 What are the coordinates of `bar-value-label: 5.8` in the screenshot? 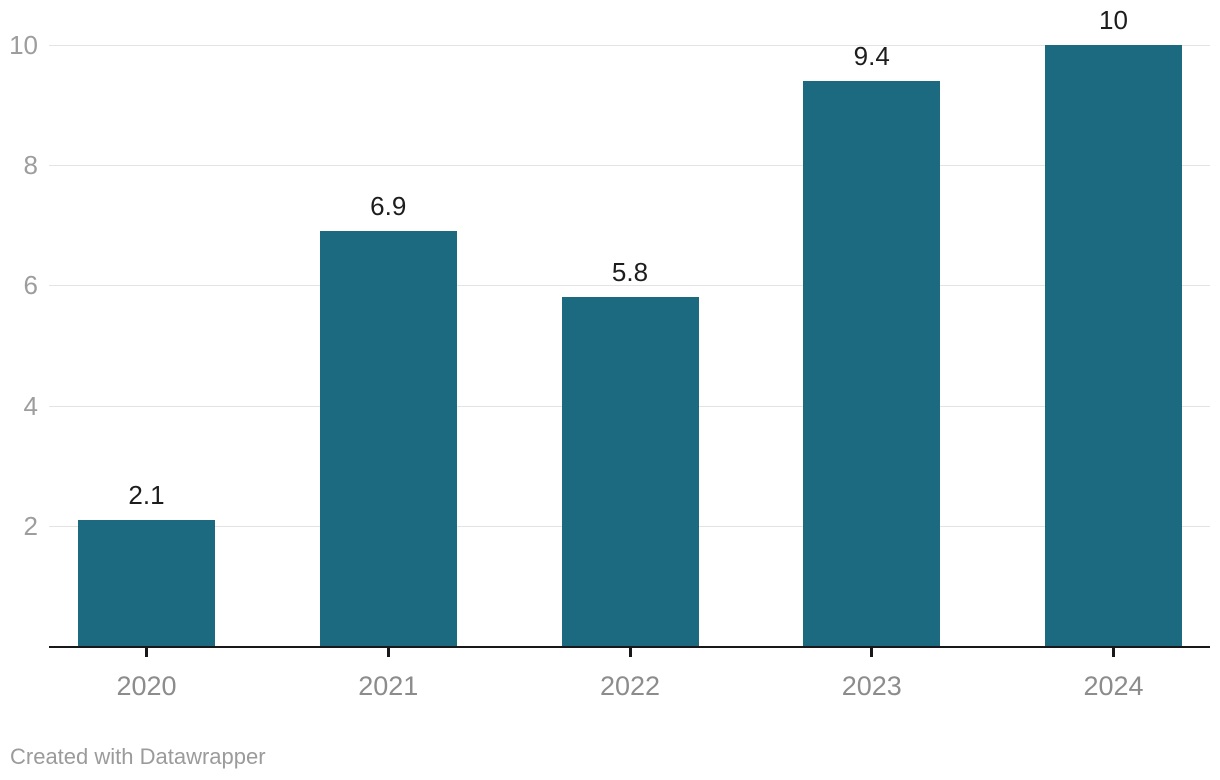 It's located at (630, 272).